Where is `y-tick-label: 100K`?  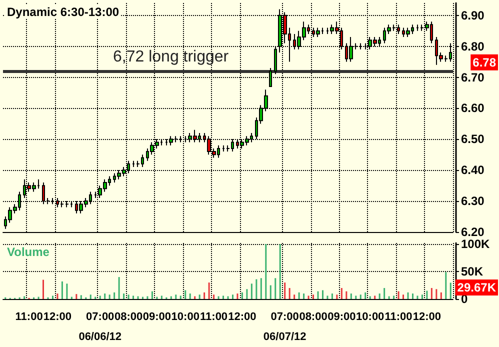
y-tick-label: 100K is located at coordinates (475, 244).